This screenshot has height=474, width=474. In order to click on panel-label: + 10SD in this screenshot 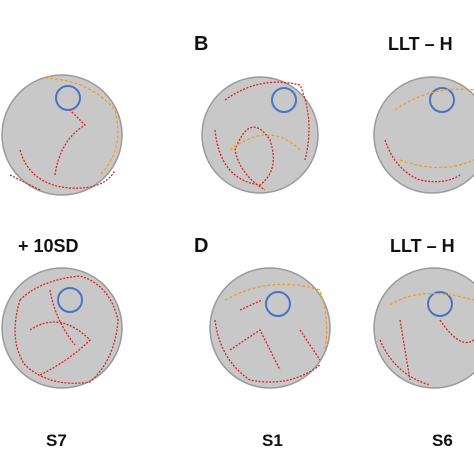, I will do `click(48, 246)`.